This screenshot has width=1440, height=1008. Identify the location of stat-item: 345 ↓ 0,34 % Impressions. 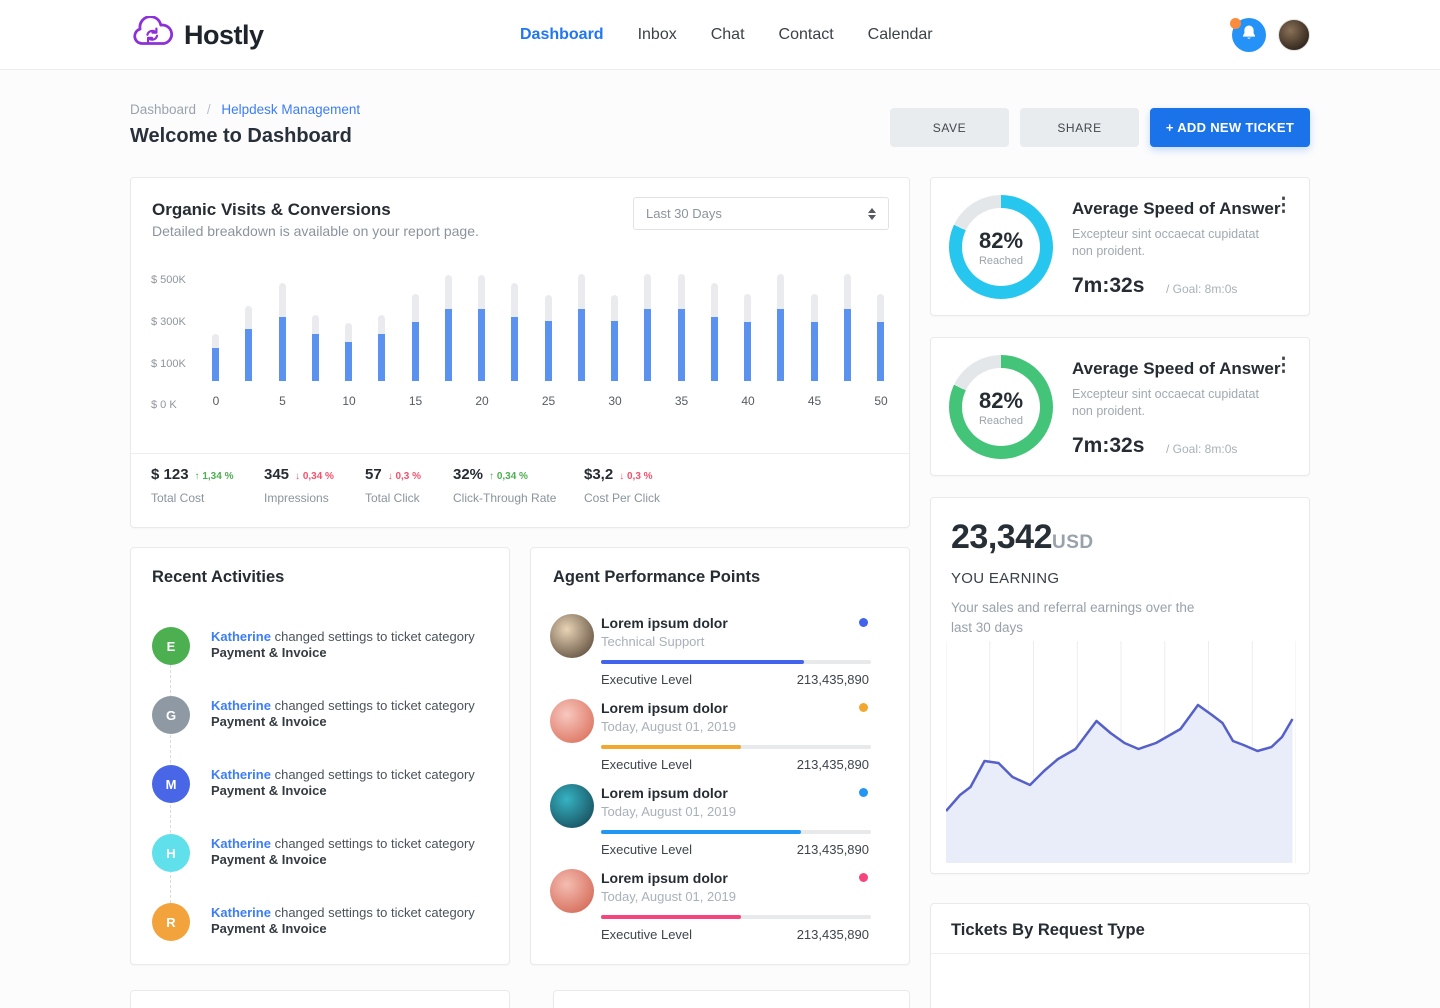
(299, 485).